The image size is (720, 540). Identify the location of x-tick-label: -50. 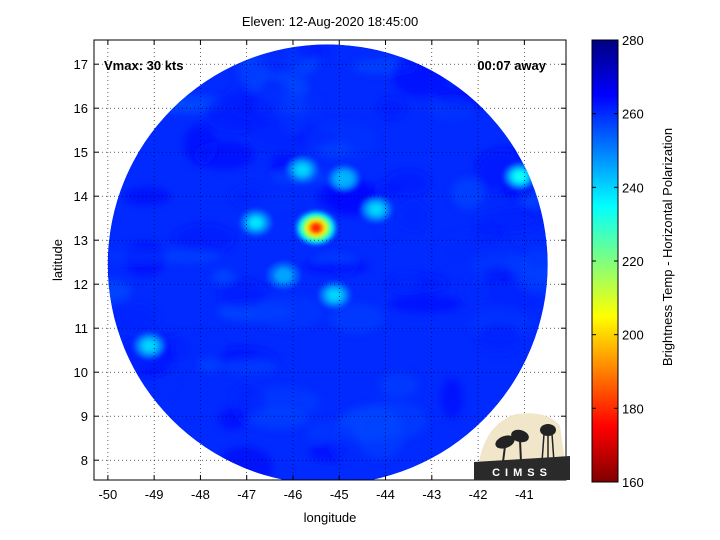
(107, 494).